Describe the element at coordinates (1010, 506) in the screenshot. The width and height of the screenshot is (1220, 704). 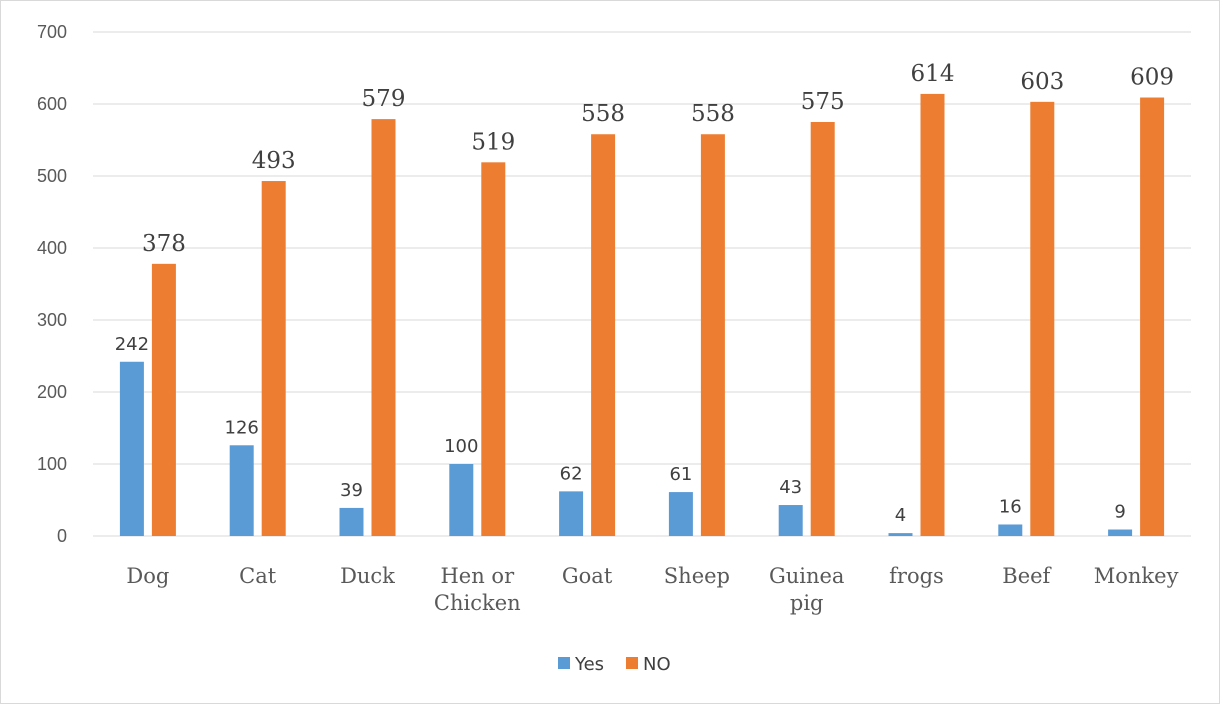
I see `data-label-yes-8: 16` at that location.